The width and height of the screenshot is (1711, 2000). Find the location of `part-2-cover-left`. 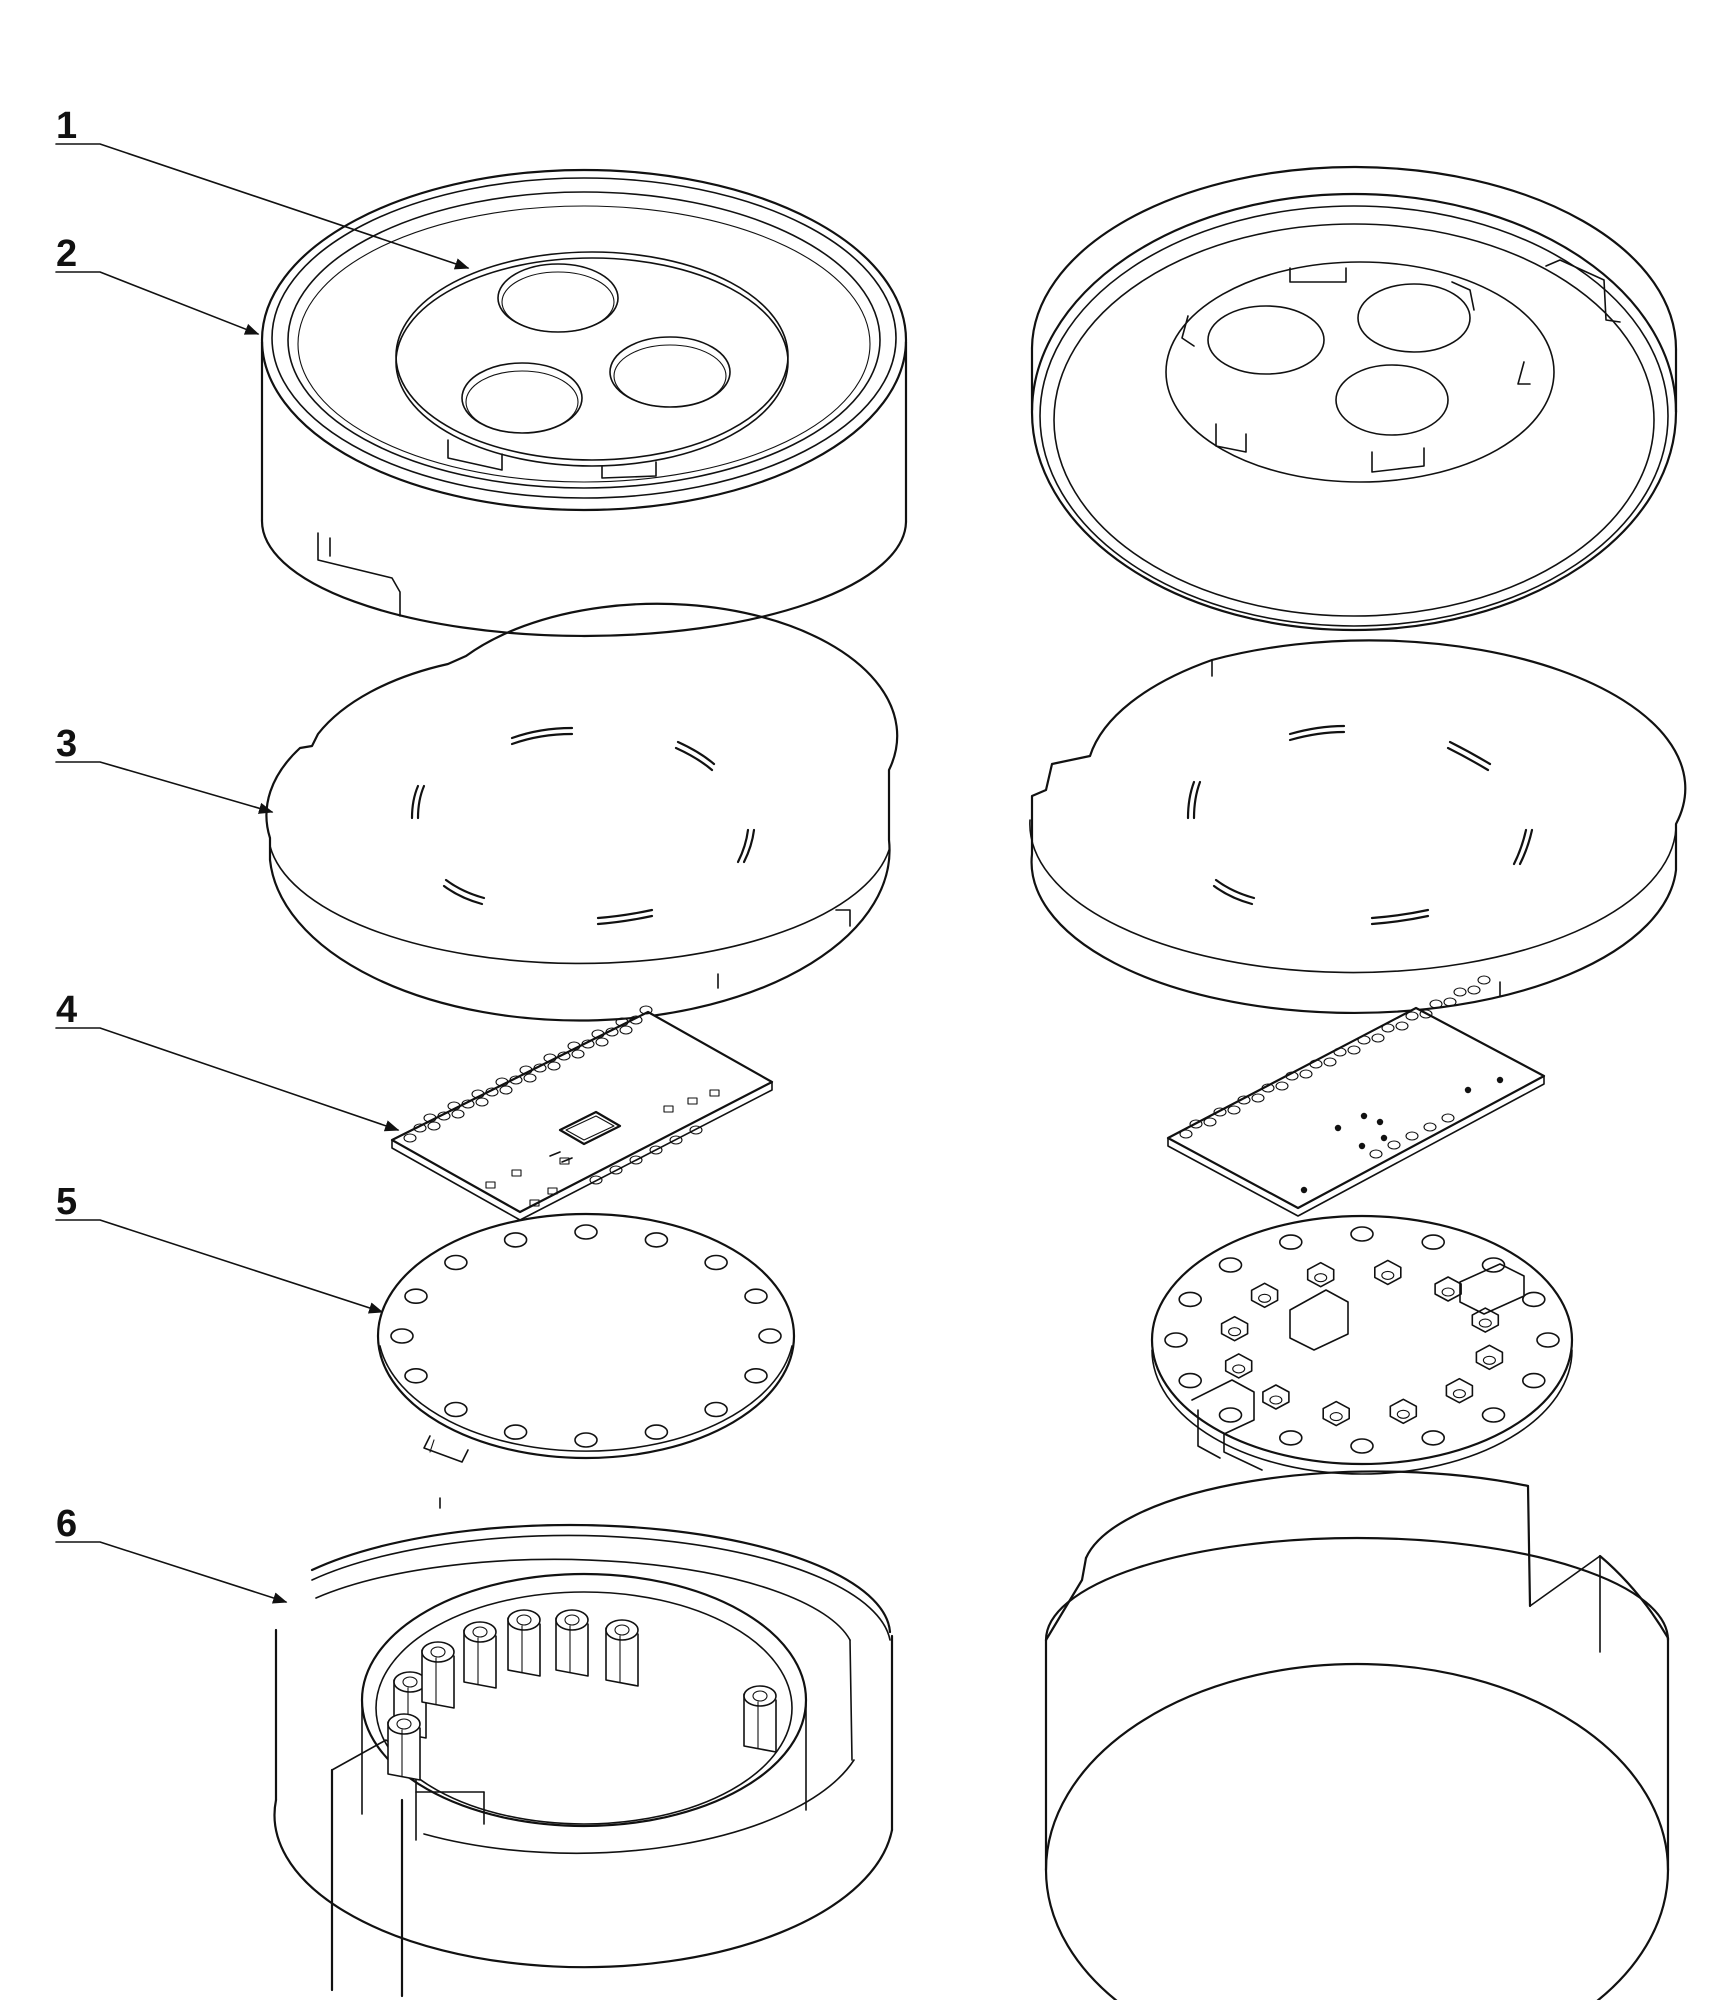

part-2-cover-left is located at coordinates (584, 403).